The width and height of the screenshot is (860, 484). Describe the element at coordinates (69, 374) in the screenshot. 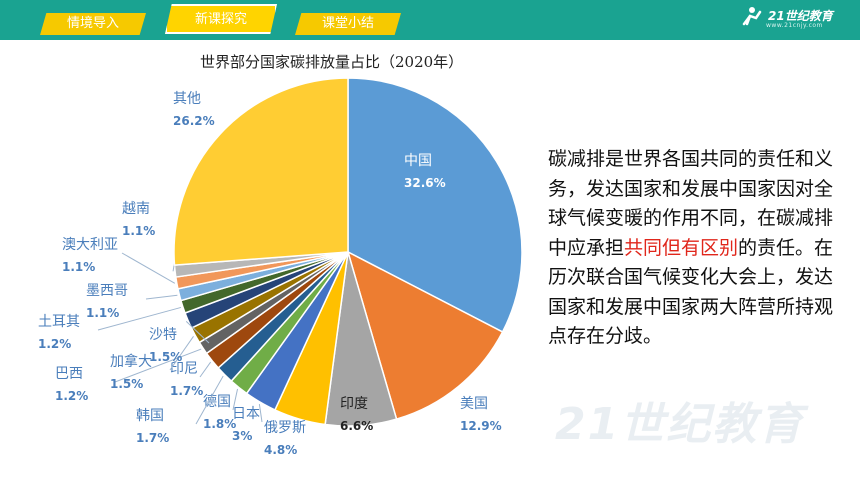

I see `slice-label: 巴西` at that location.